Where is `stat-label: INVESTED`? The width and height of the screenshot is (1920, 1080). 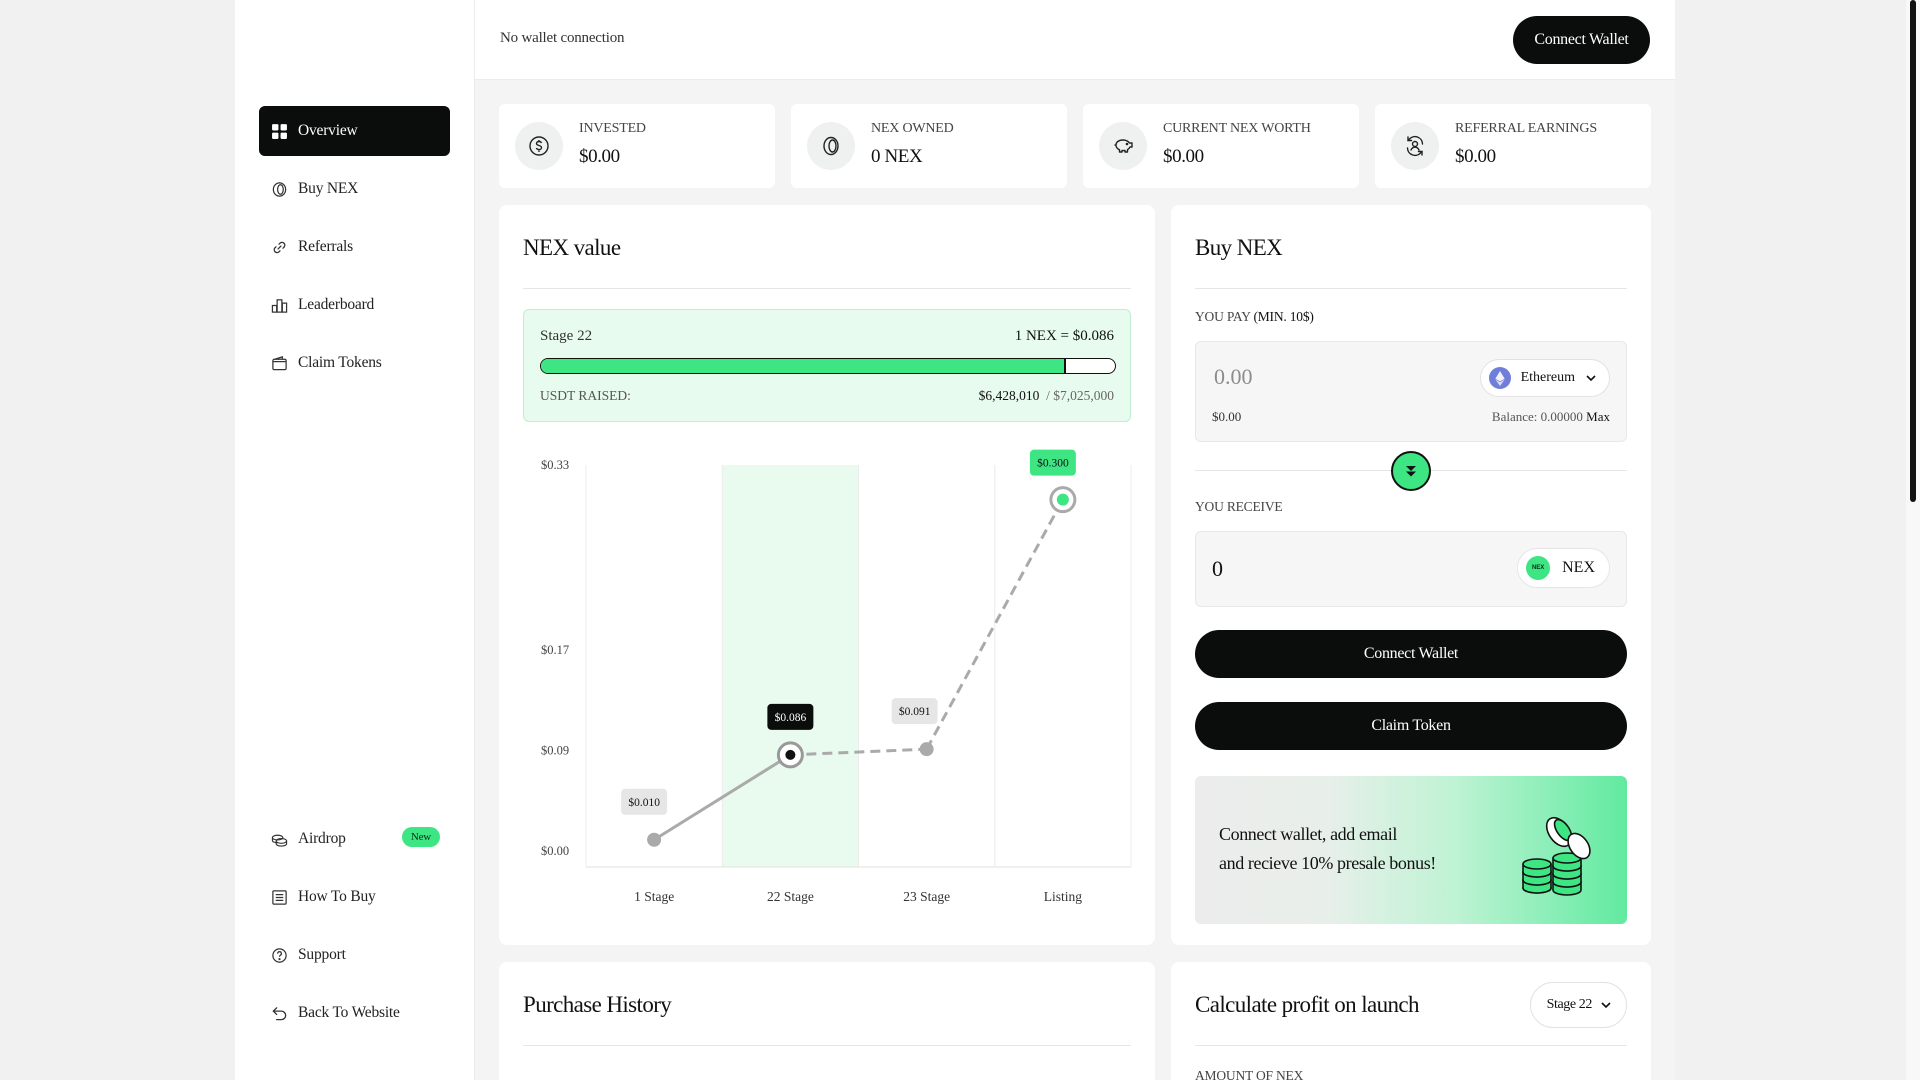
stat-label: INVESTED is located at coordinates (612, 128).